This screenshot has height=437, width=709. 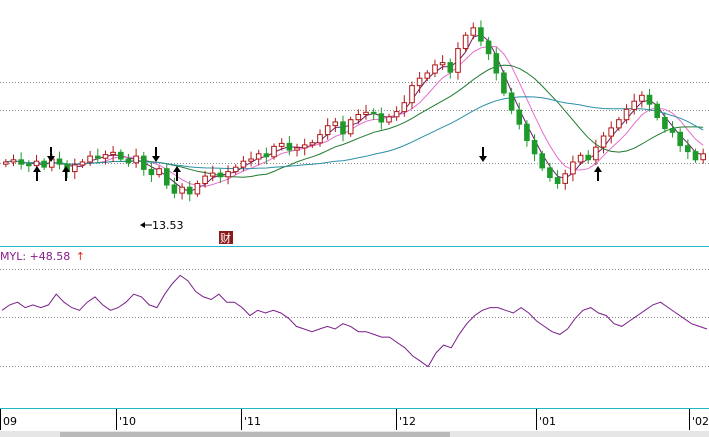 I want to click on x-tick-label: 09, so click(x=10, y=421).